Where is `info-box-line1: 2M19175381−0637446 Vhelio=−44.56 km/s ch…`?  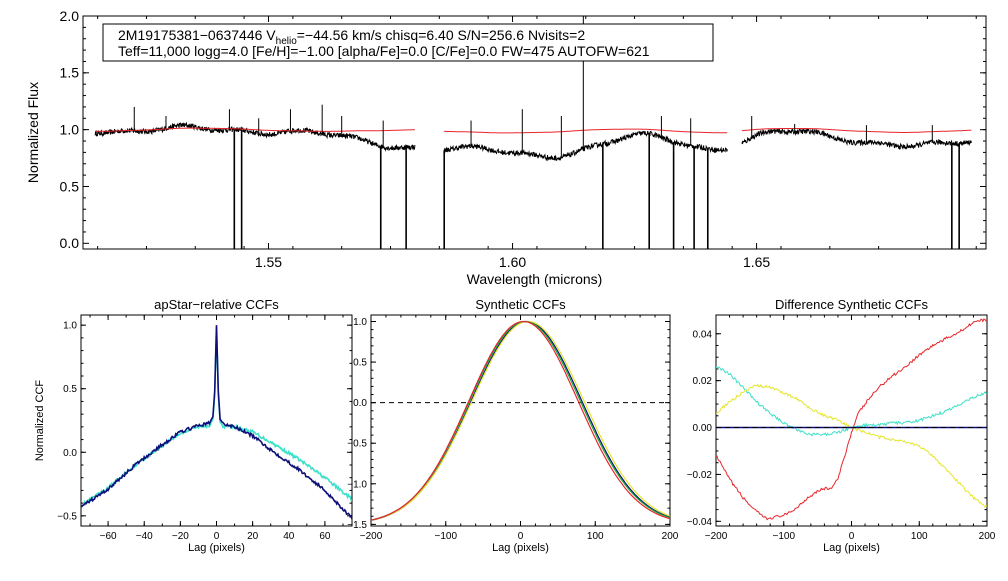
info-box-line1: 2M19175381−0637446 Vhelio=−44.56 km/s ch… is located at coordinates (351, 37).